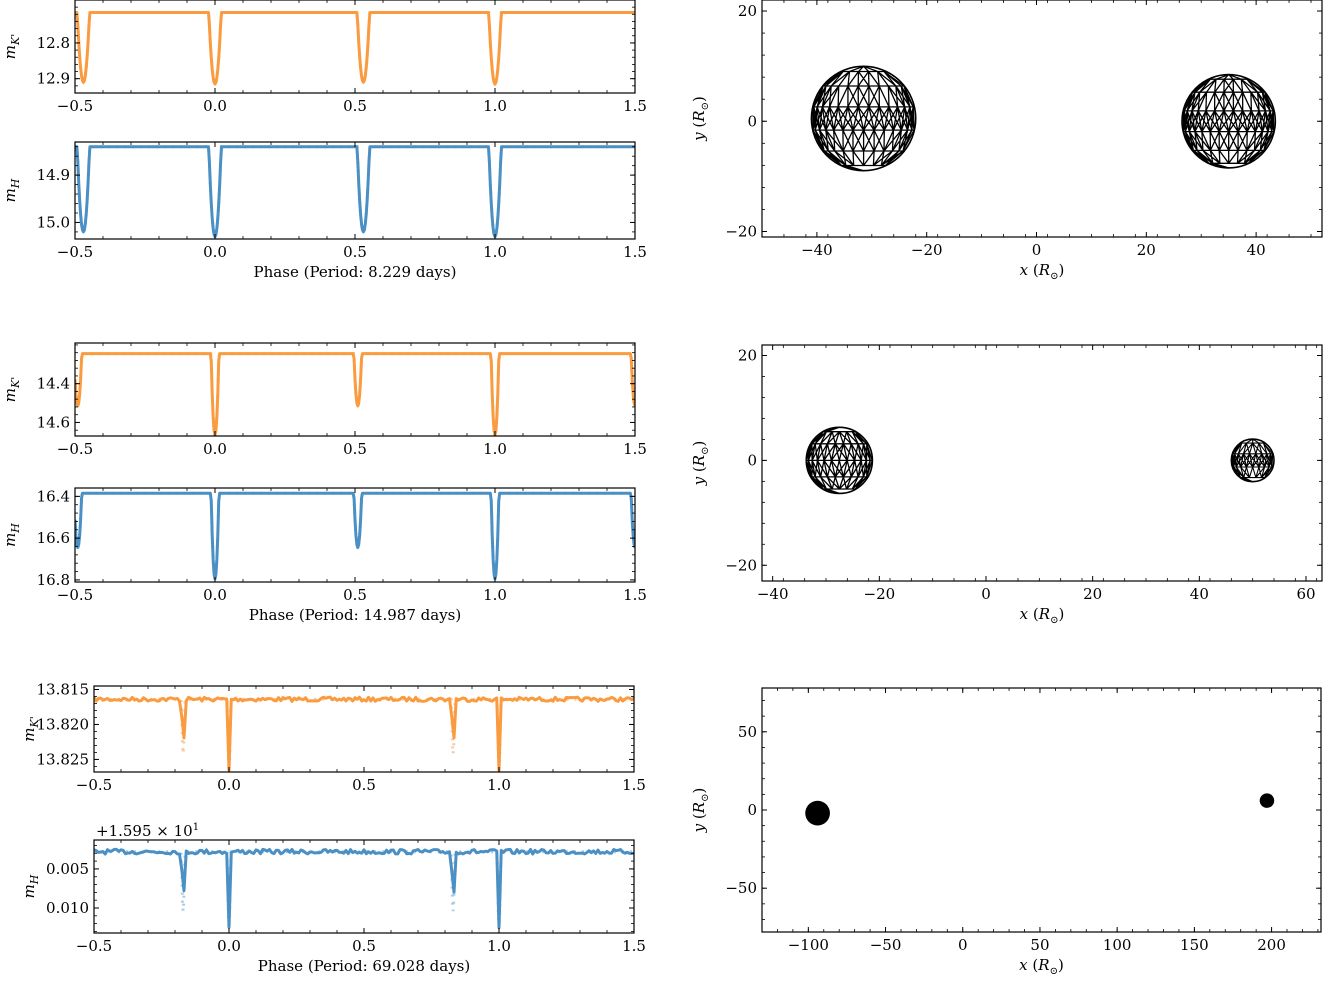 The height and width of the screenshot is (989, 1342). Describe the element at coordinates (53, 384) in the screenshot. I see `y-tick-label: 14.4` at that location.